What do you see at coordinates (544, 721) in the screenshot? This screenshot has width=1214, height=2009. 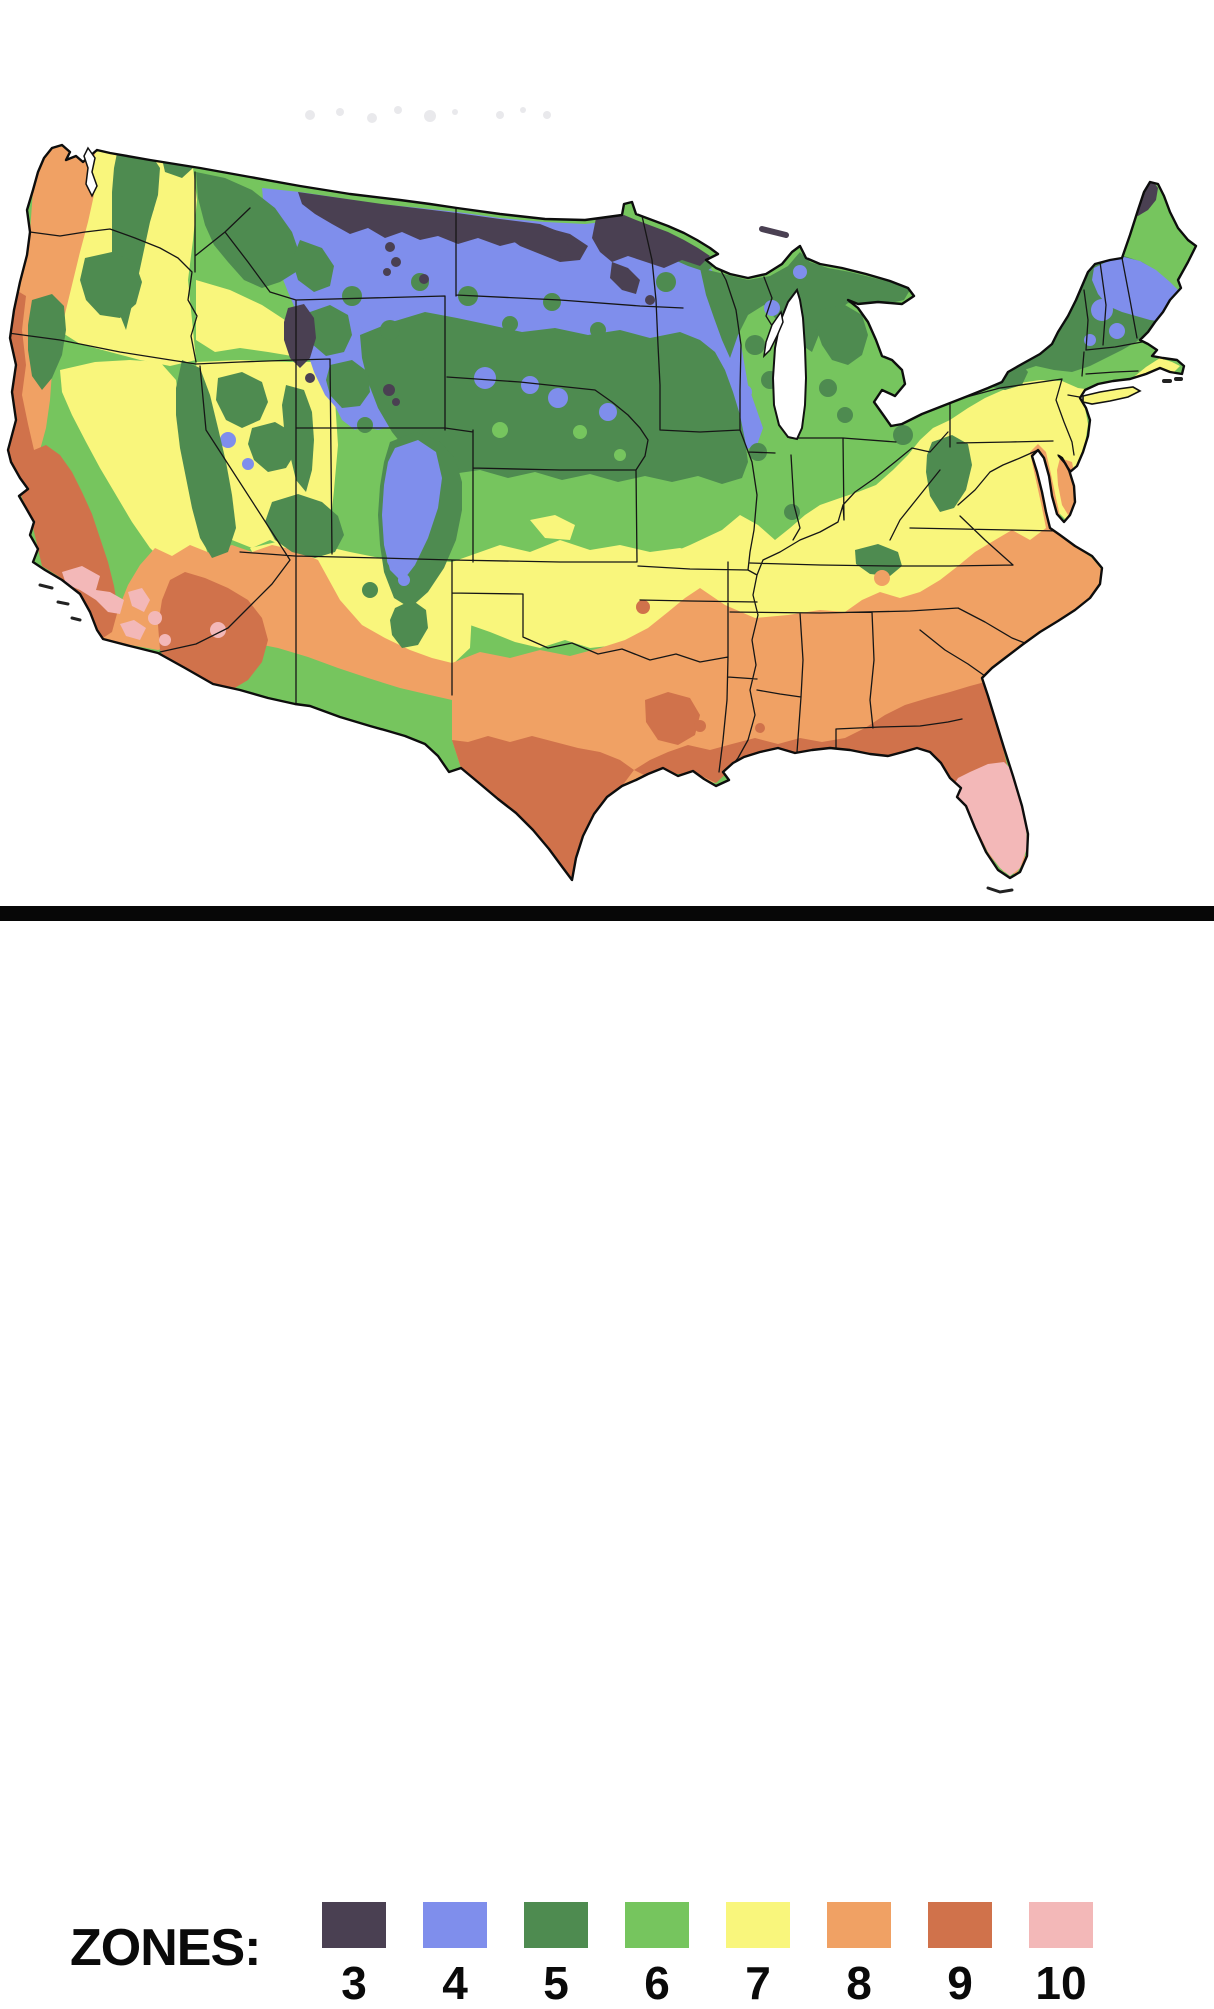 I see `zone-10-region` at bounding box center [544, 721].